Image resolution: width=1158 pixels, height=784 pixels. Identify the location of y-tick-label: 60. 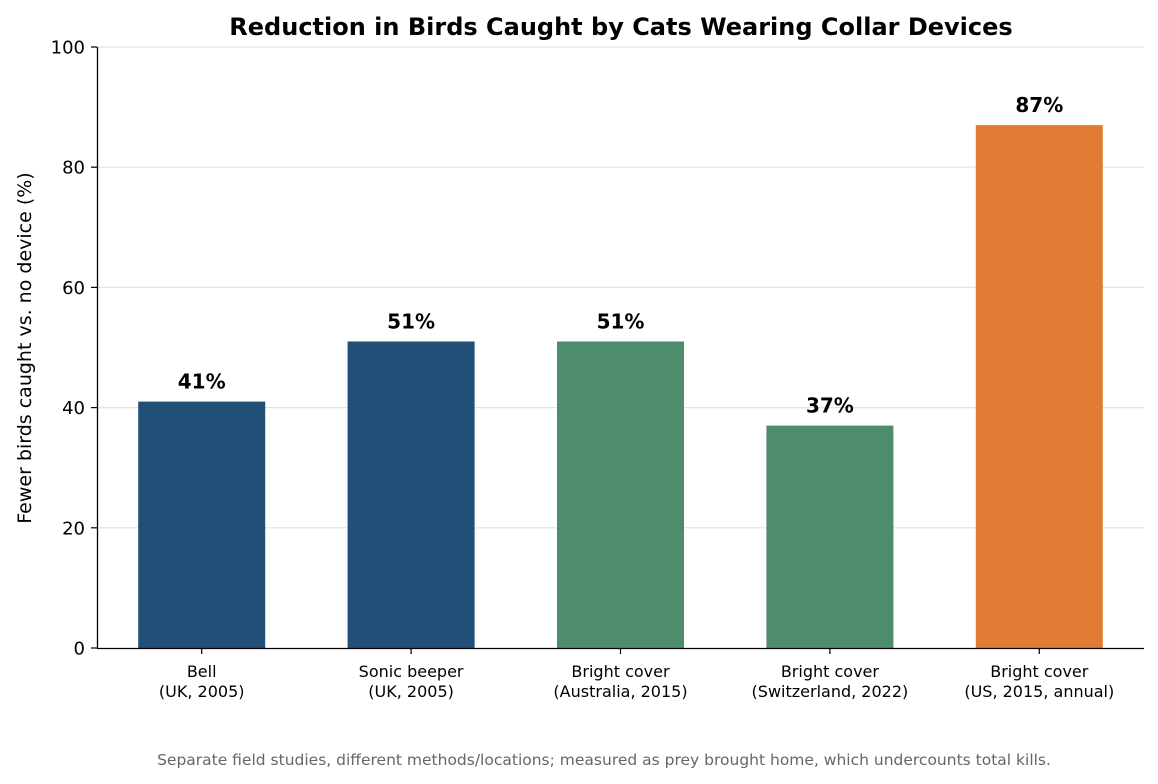
(73, 288).